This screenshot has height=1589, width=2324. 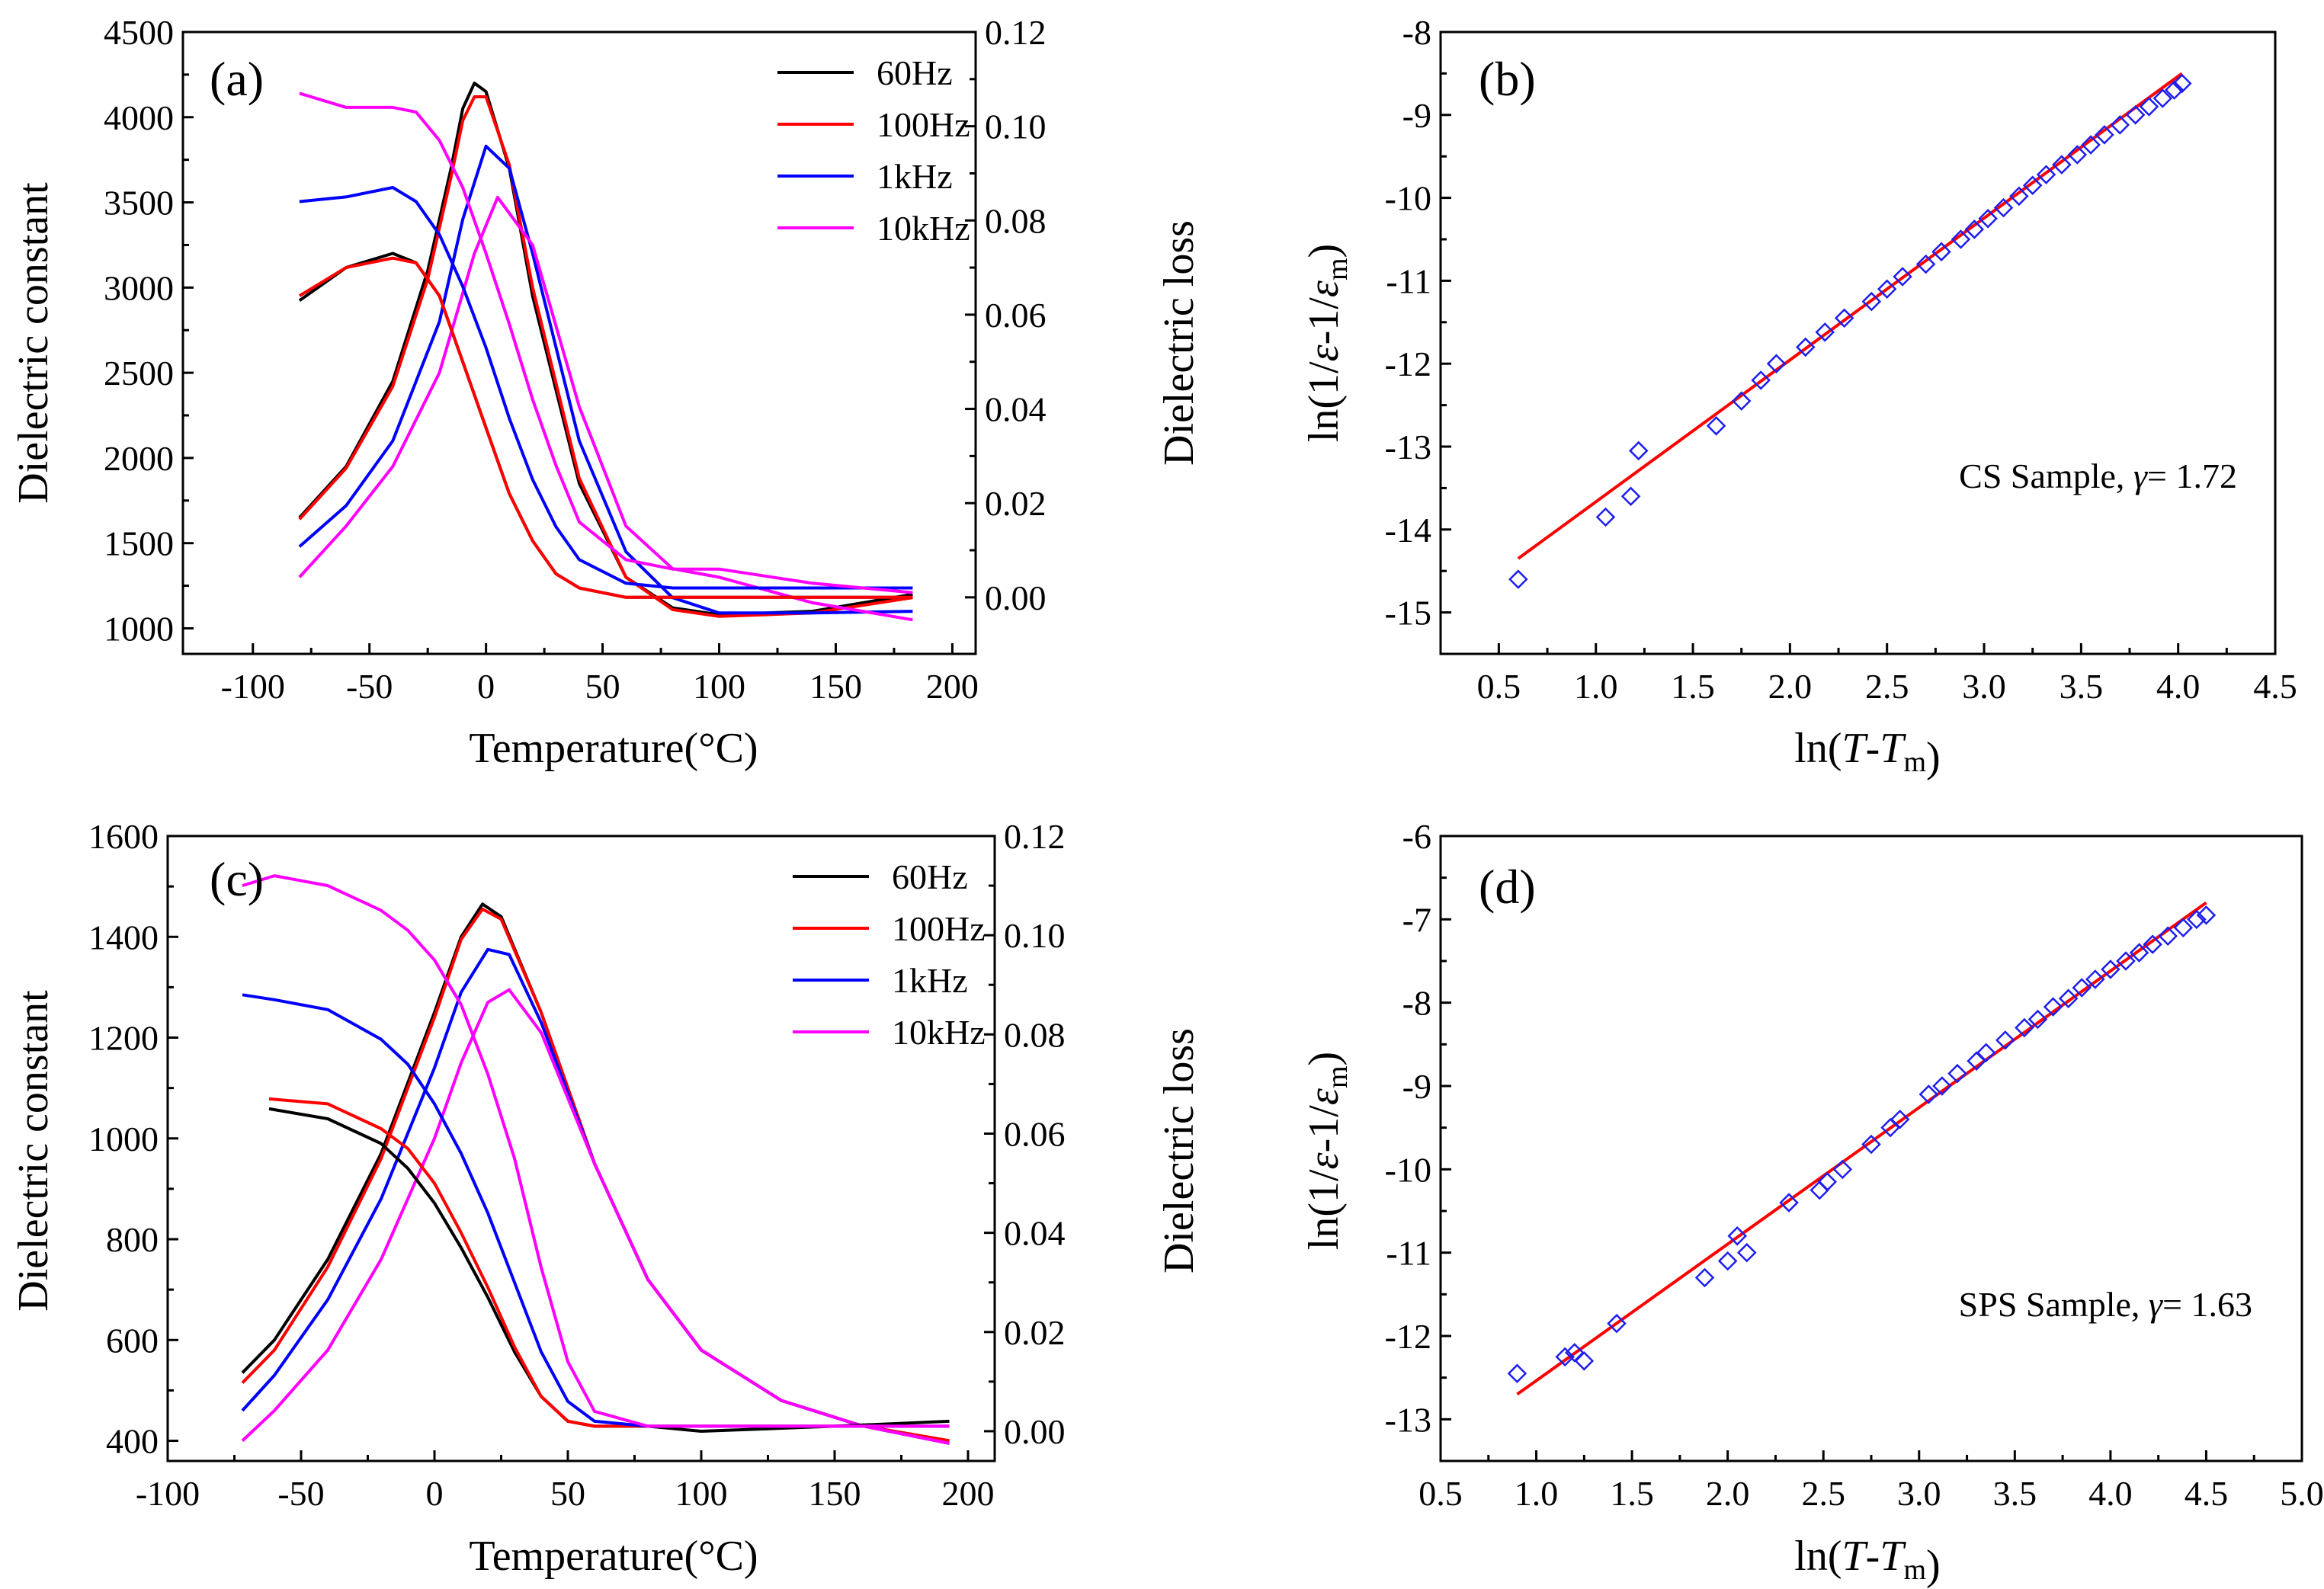 I want to click on y2-tick-label-a: 0.04, so click(x=1016, y=409).